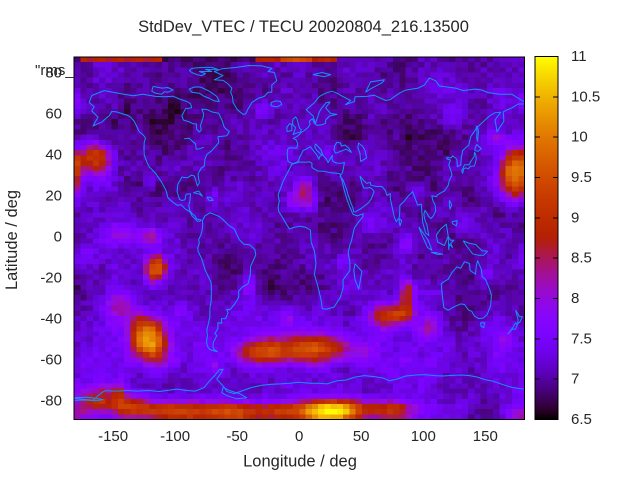  Describe the element at coordinates (300, 462) in the screenshot. I see `svg-text: Longitude / deg` at that location.